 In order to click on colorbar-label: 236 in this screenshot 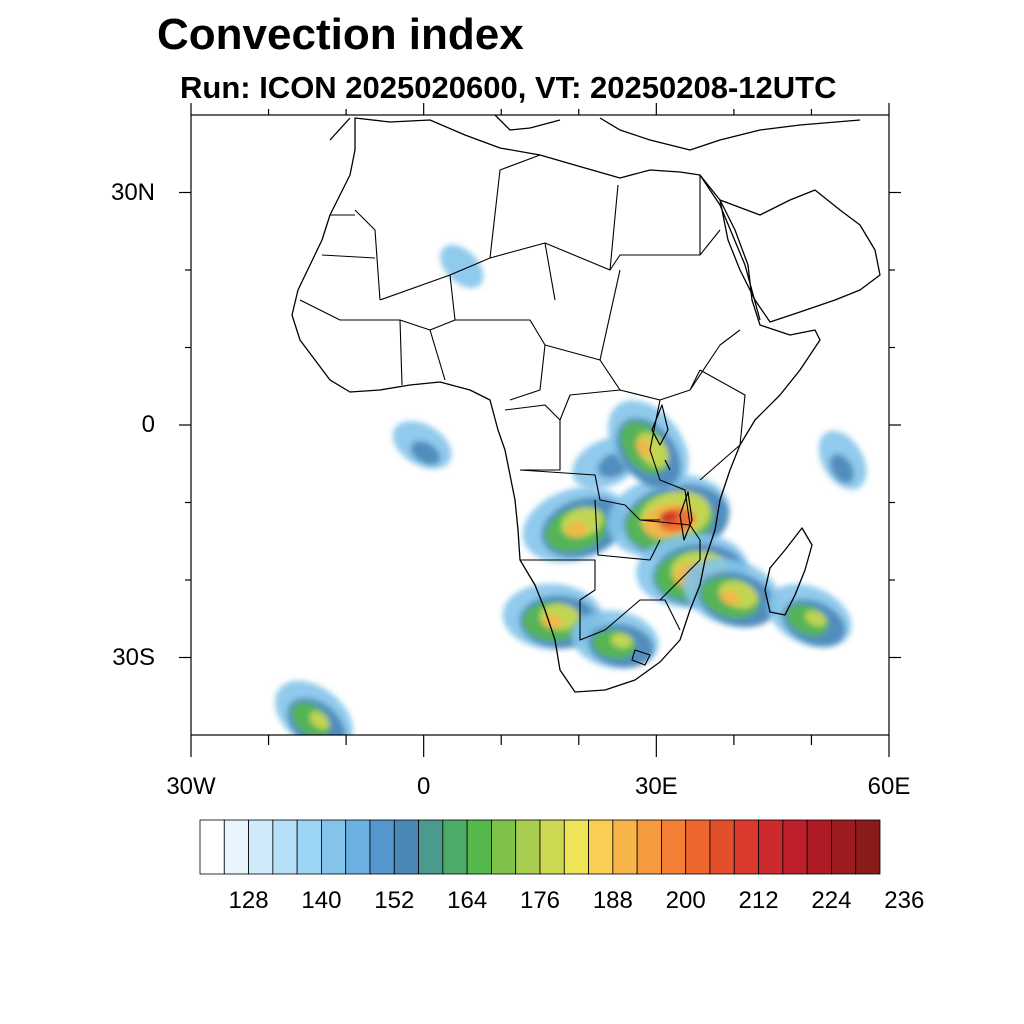, I will do `click(904, 900)`.